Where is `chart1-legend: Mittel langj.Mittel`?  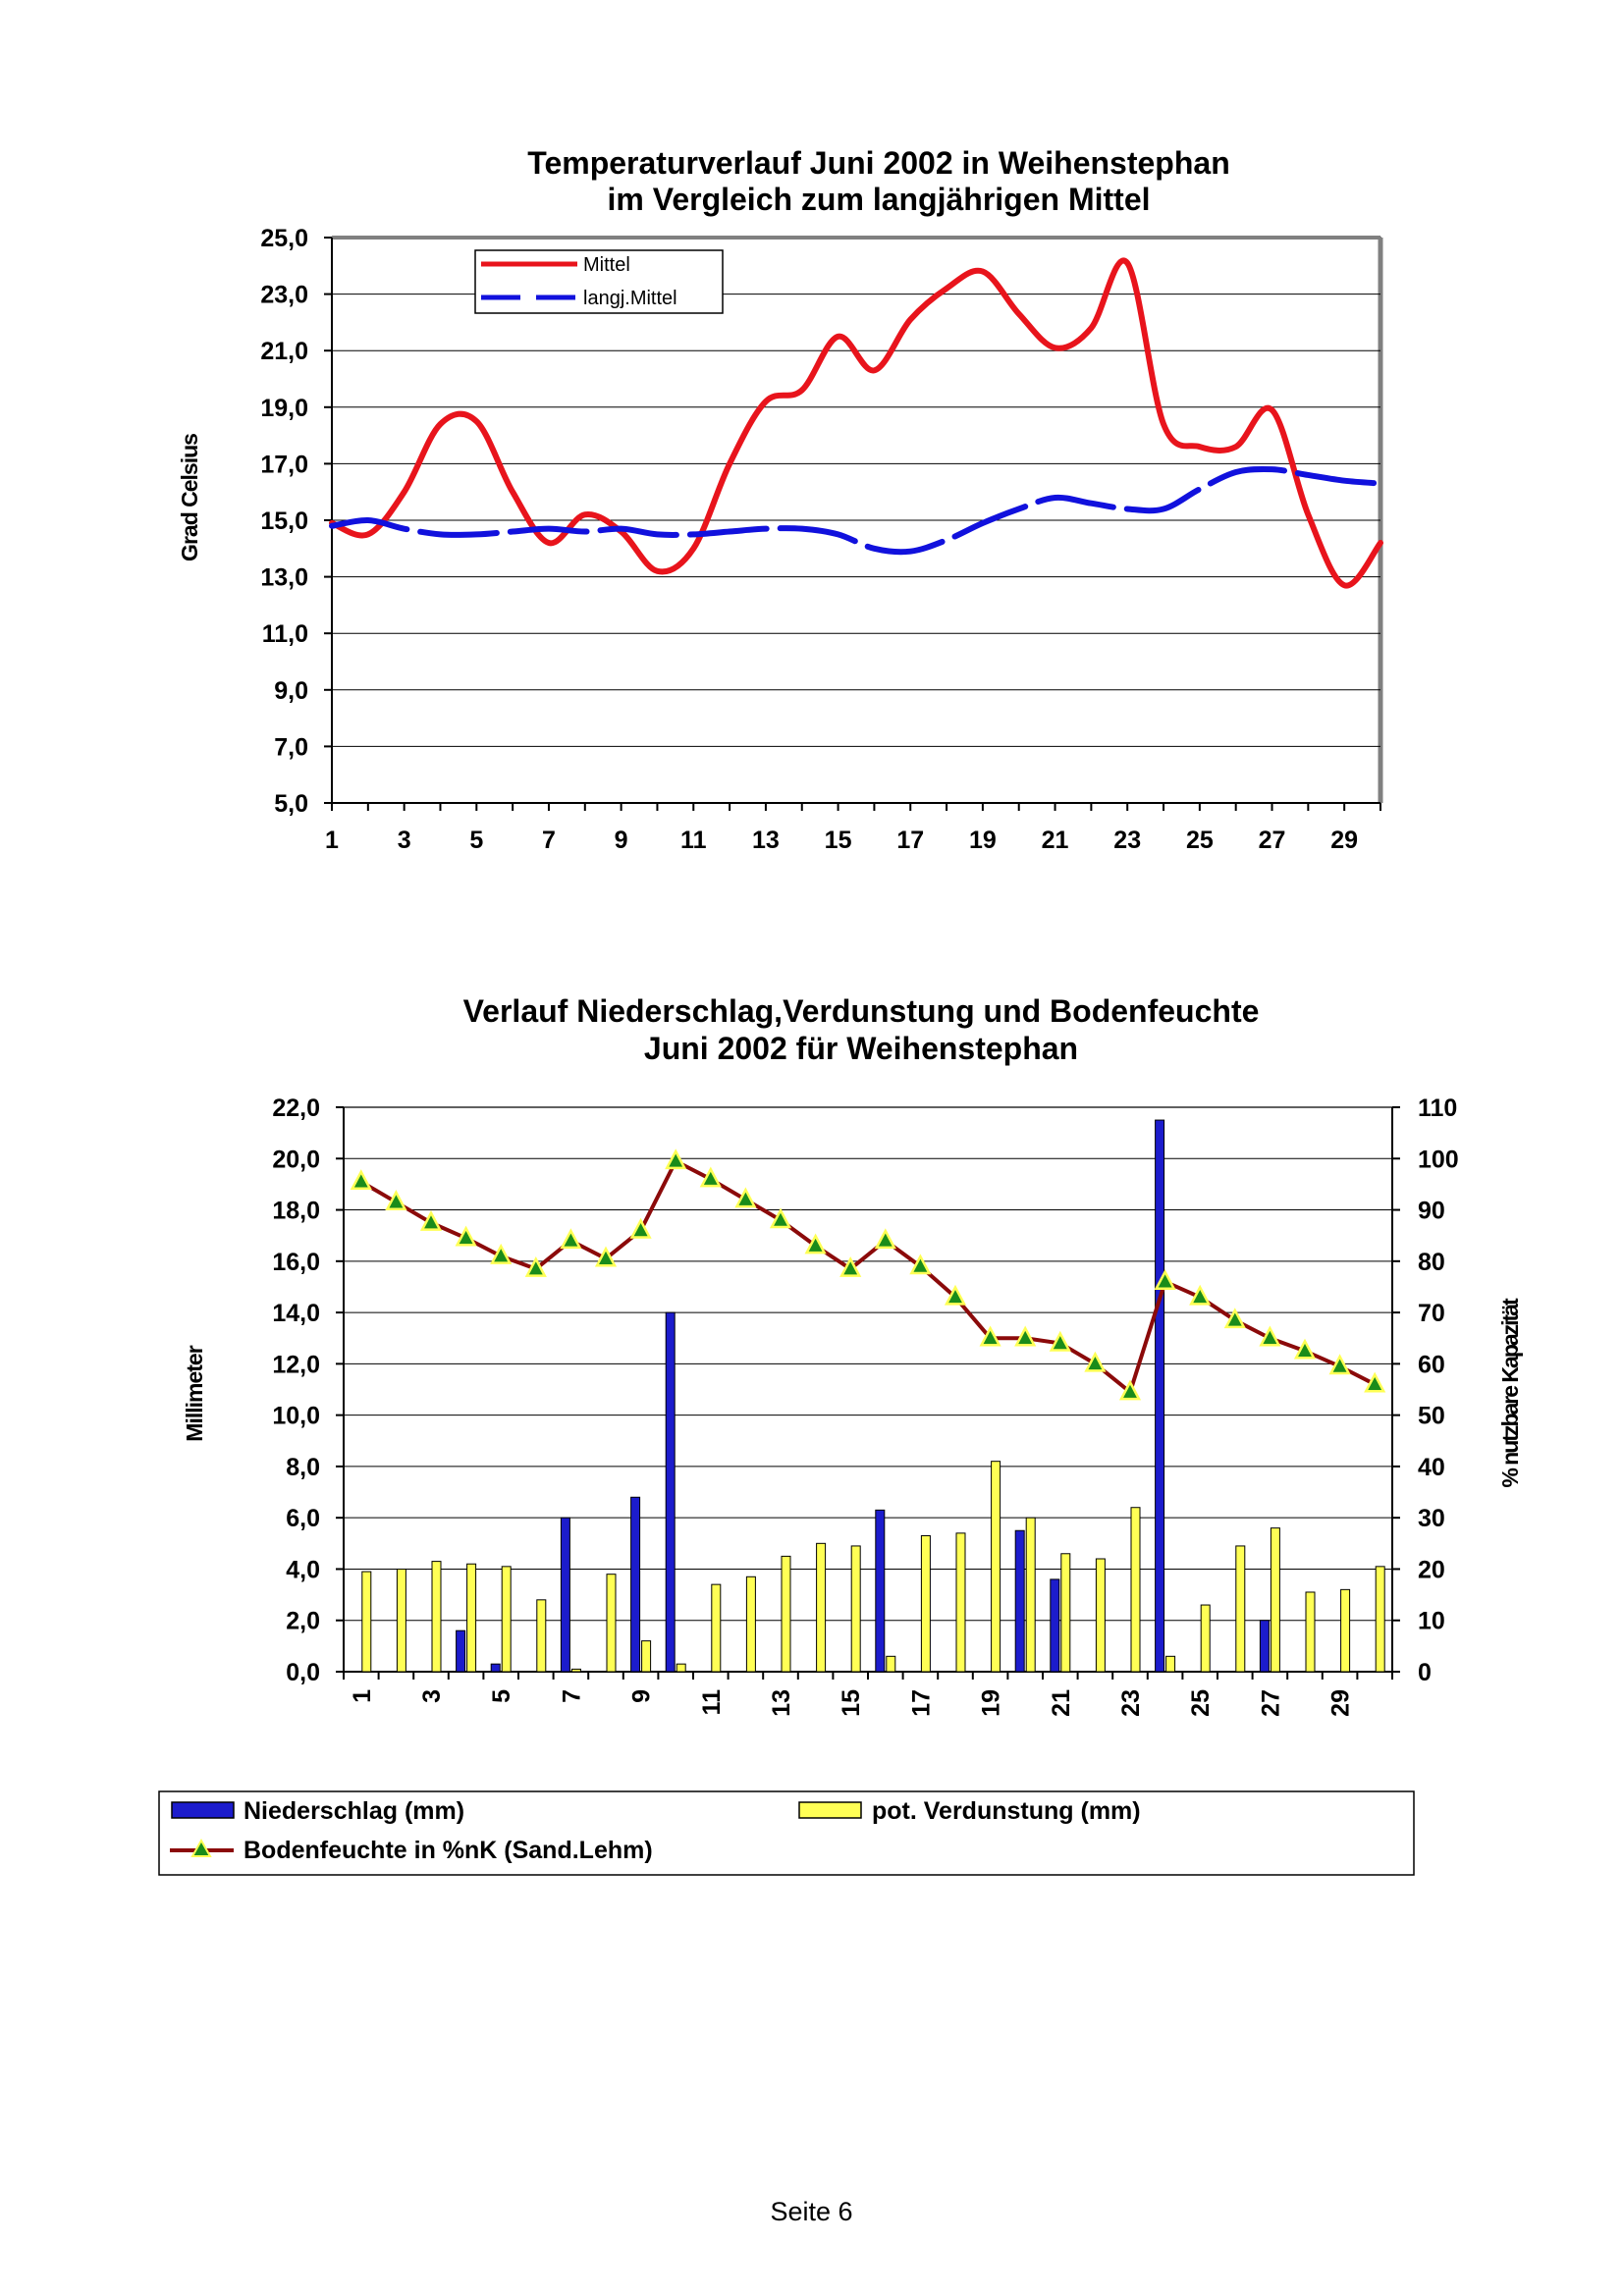
chart1-legend: Mittel langj.Mittel is located at coordinates (599, 281).